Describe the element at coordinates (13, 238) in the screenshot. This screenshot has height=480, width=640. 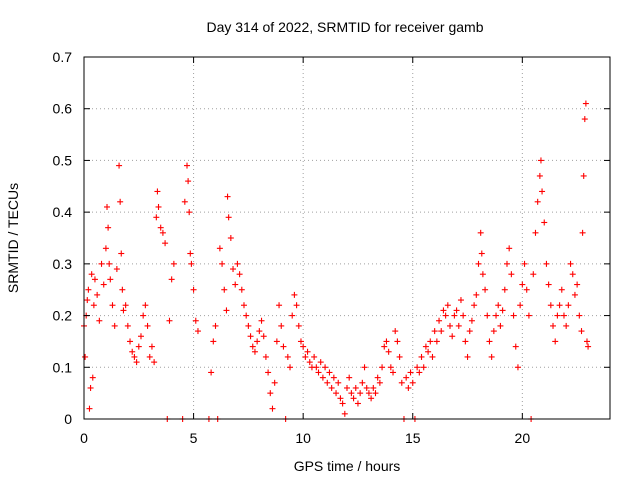
I see `y-axis-label: SRMTID / TECUs` at that location.